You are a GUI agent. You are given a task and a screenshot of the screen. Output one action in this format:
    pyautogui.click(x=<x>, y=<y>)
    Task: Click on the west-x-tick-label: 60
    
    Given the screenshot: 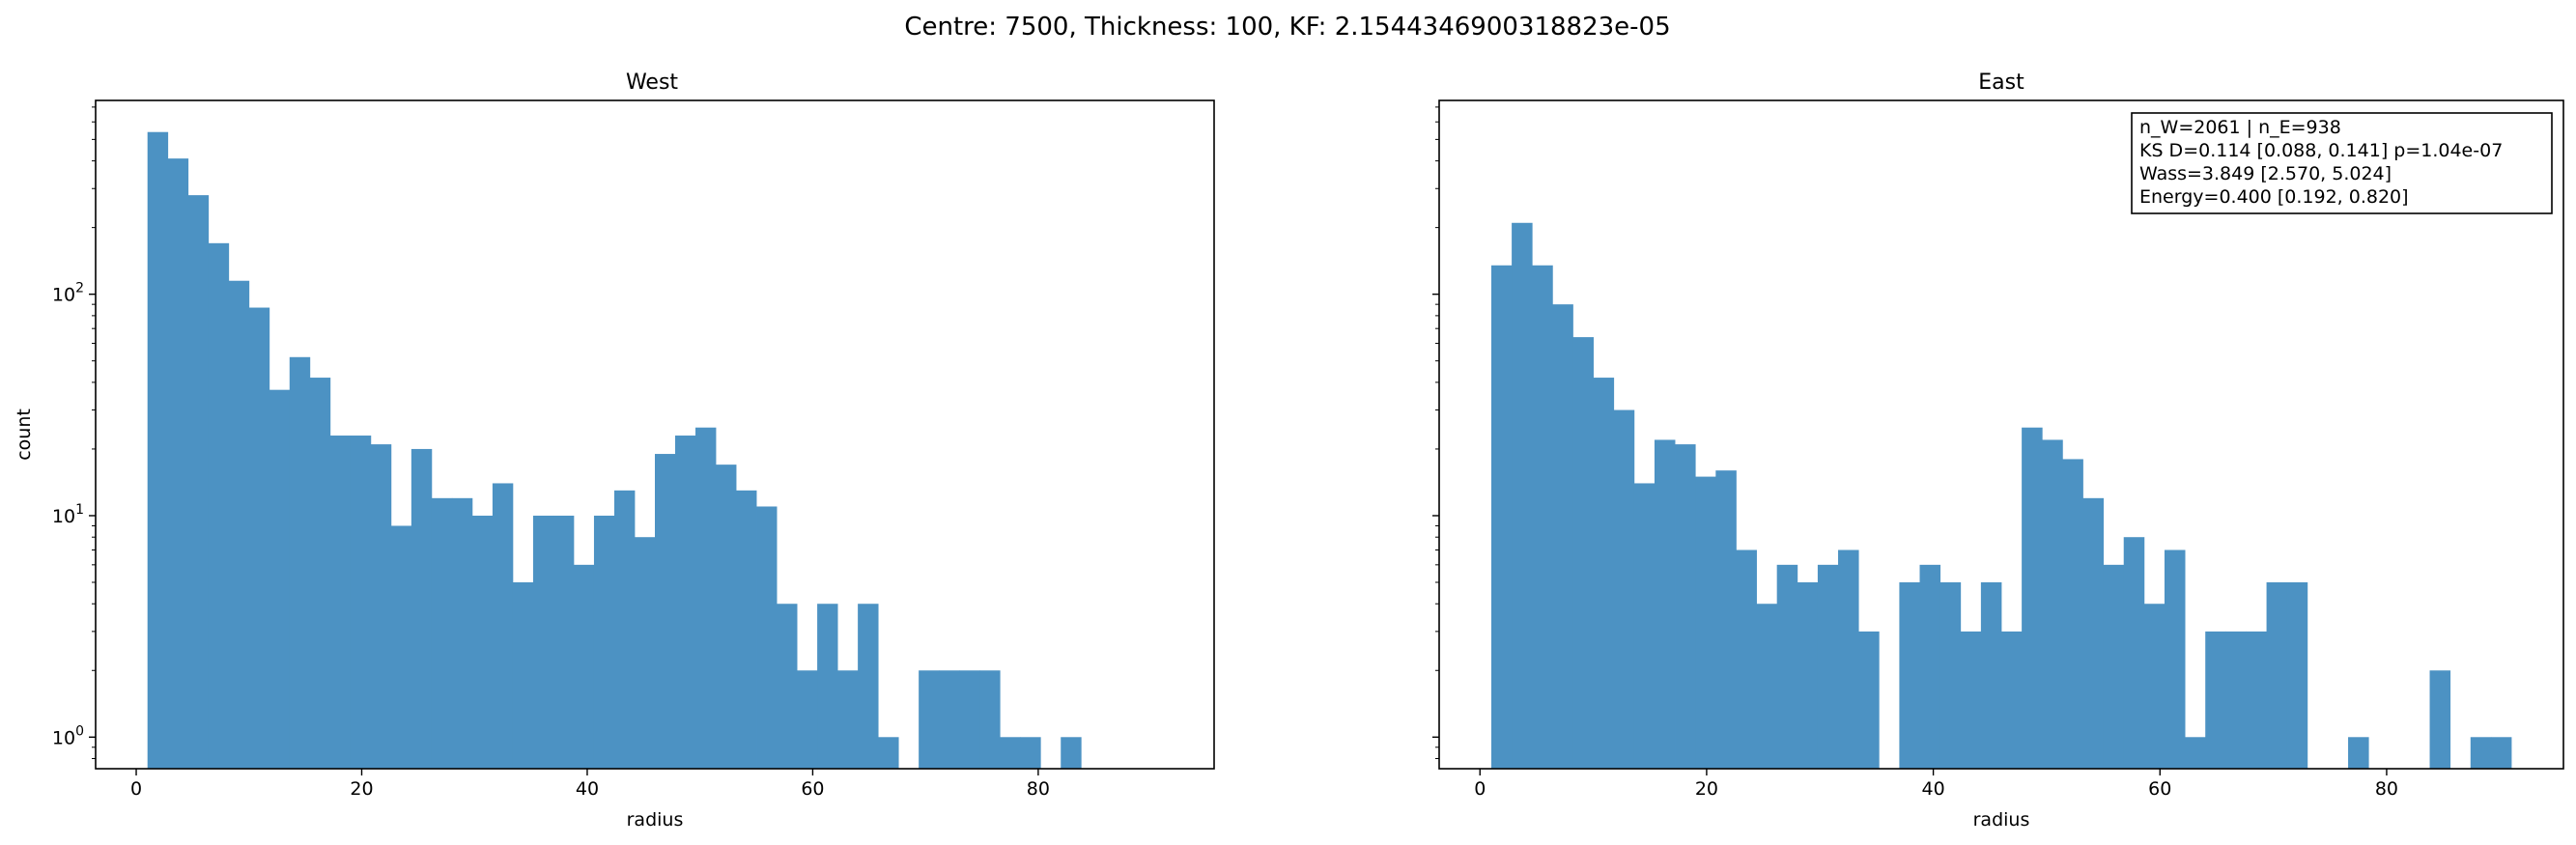 What is the action you would take?
    pyautogui.click(x=812, y=789)
    